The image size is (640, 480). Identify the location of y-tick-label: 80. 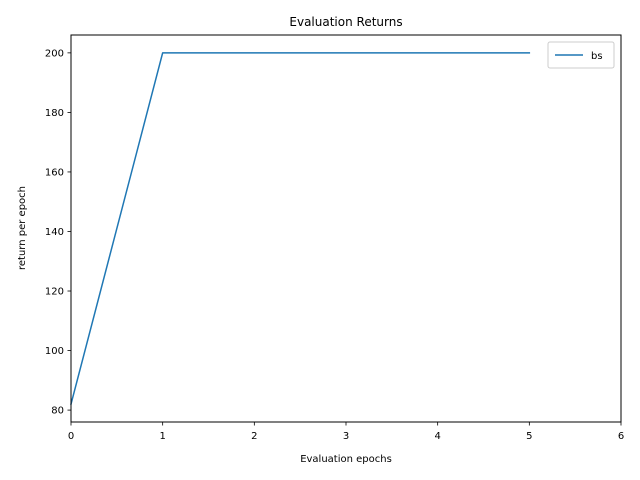
(57, 411).